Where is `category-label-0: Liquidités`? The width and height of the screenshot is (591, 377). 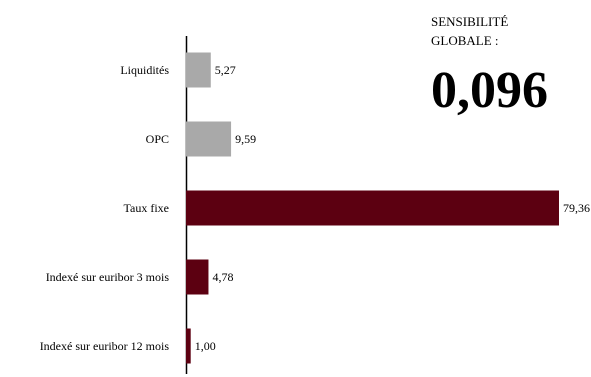 category-label-0: Liquidités is located at coordinates (144, 70).